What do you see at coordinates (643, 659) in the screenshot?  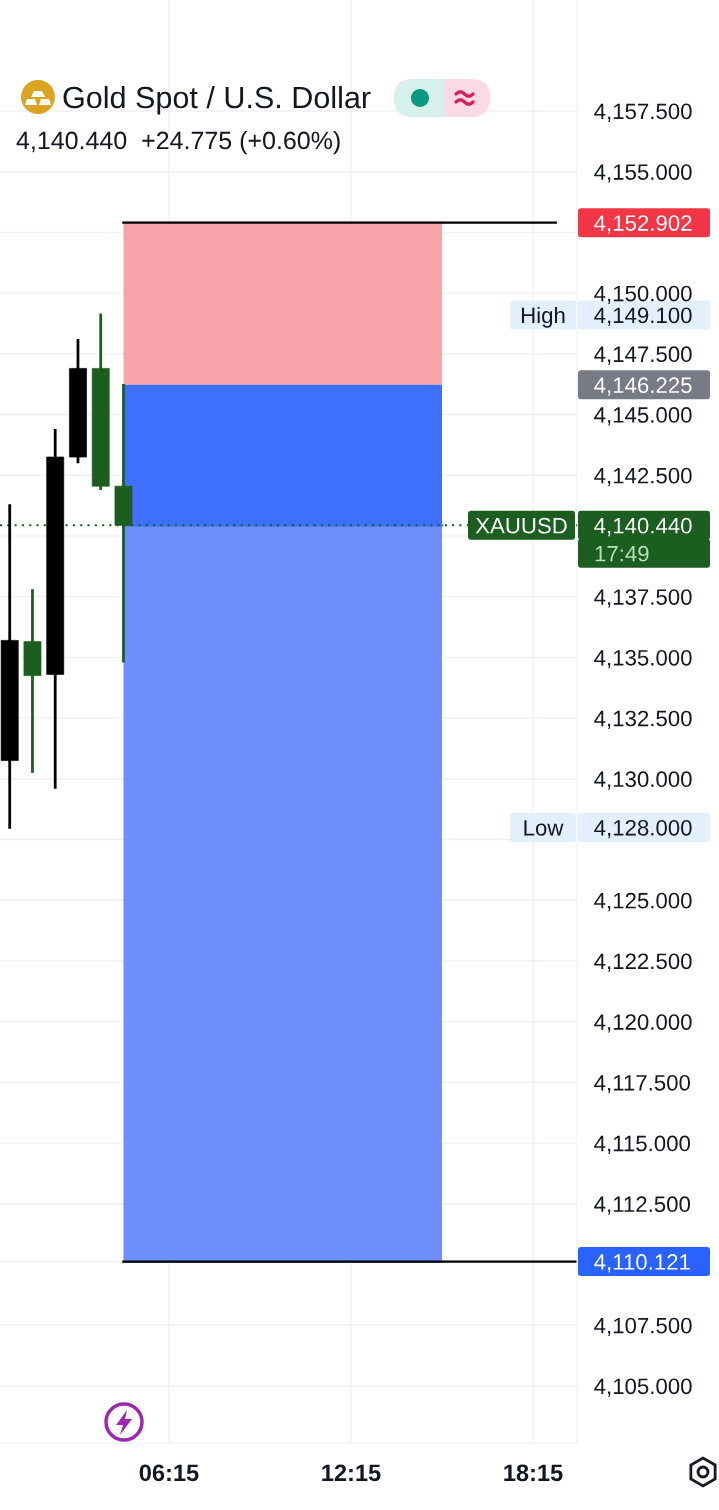 I see `y-tick-label: 4,135.000` at bounding box center [643, 659].